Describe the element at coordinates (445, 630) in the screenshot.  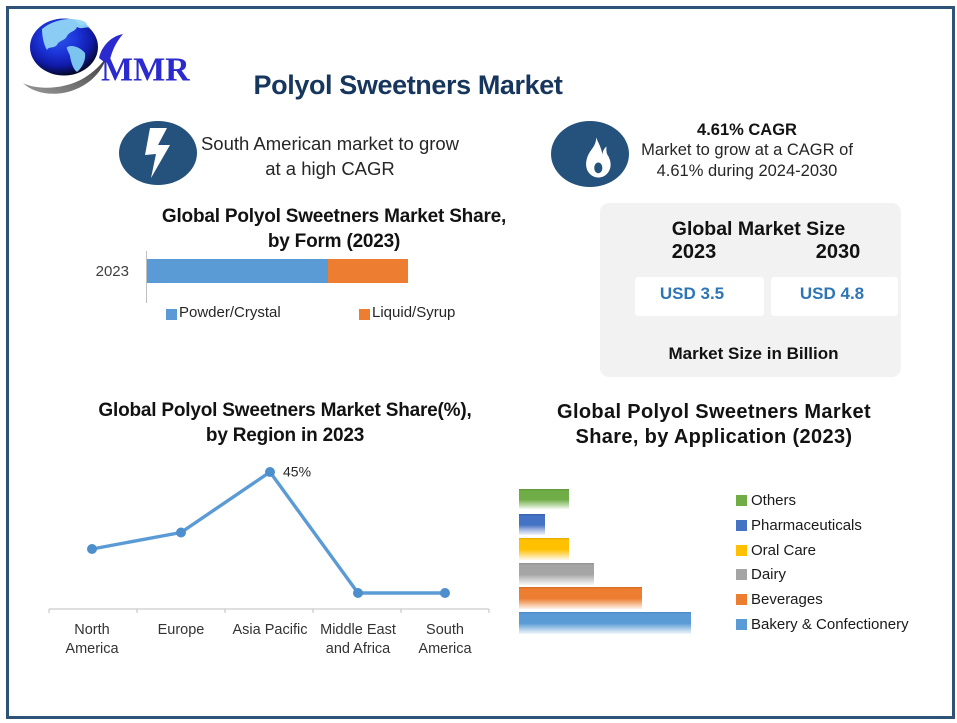
I see `svg-text: South` at that location.